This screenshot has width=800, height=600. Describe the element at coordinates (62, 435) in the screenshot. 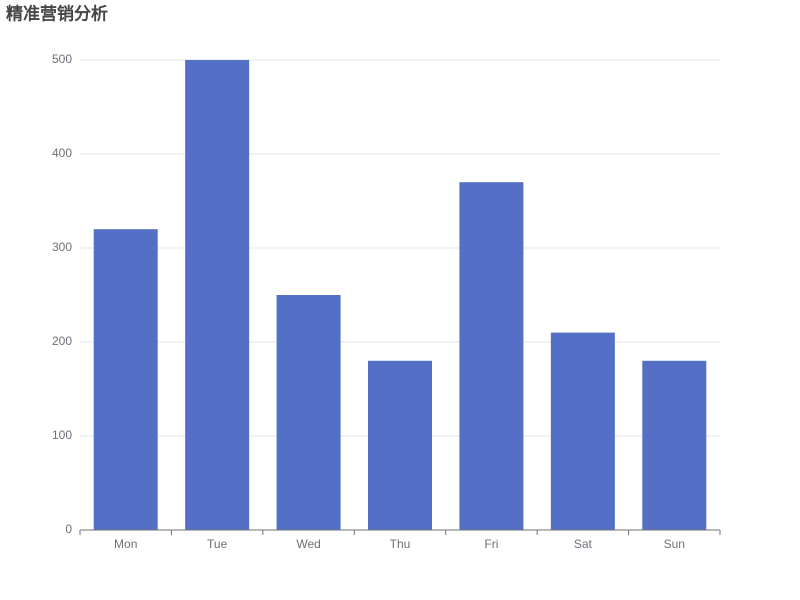

I see `y-tick-label: 100` at that location.